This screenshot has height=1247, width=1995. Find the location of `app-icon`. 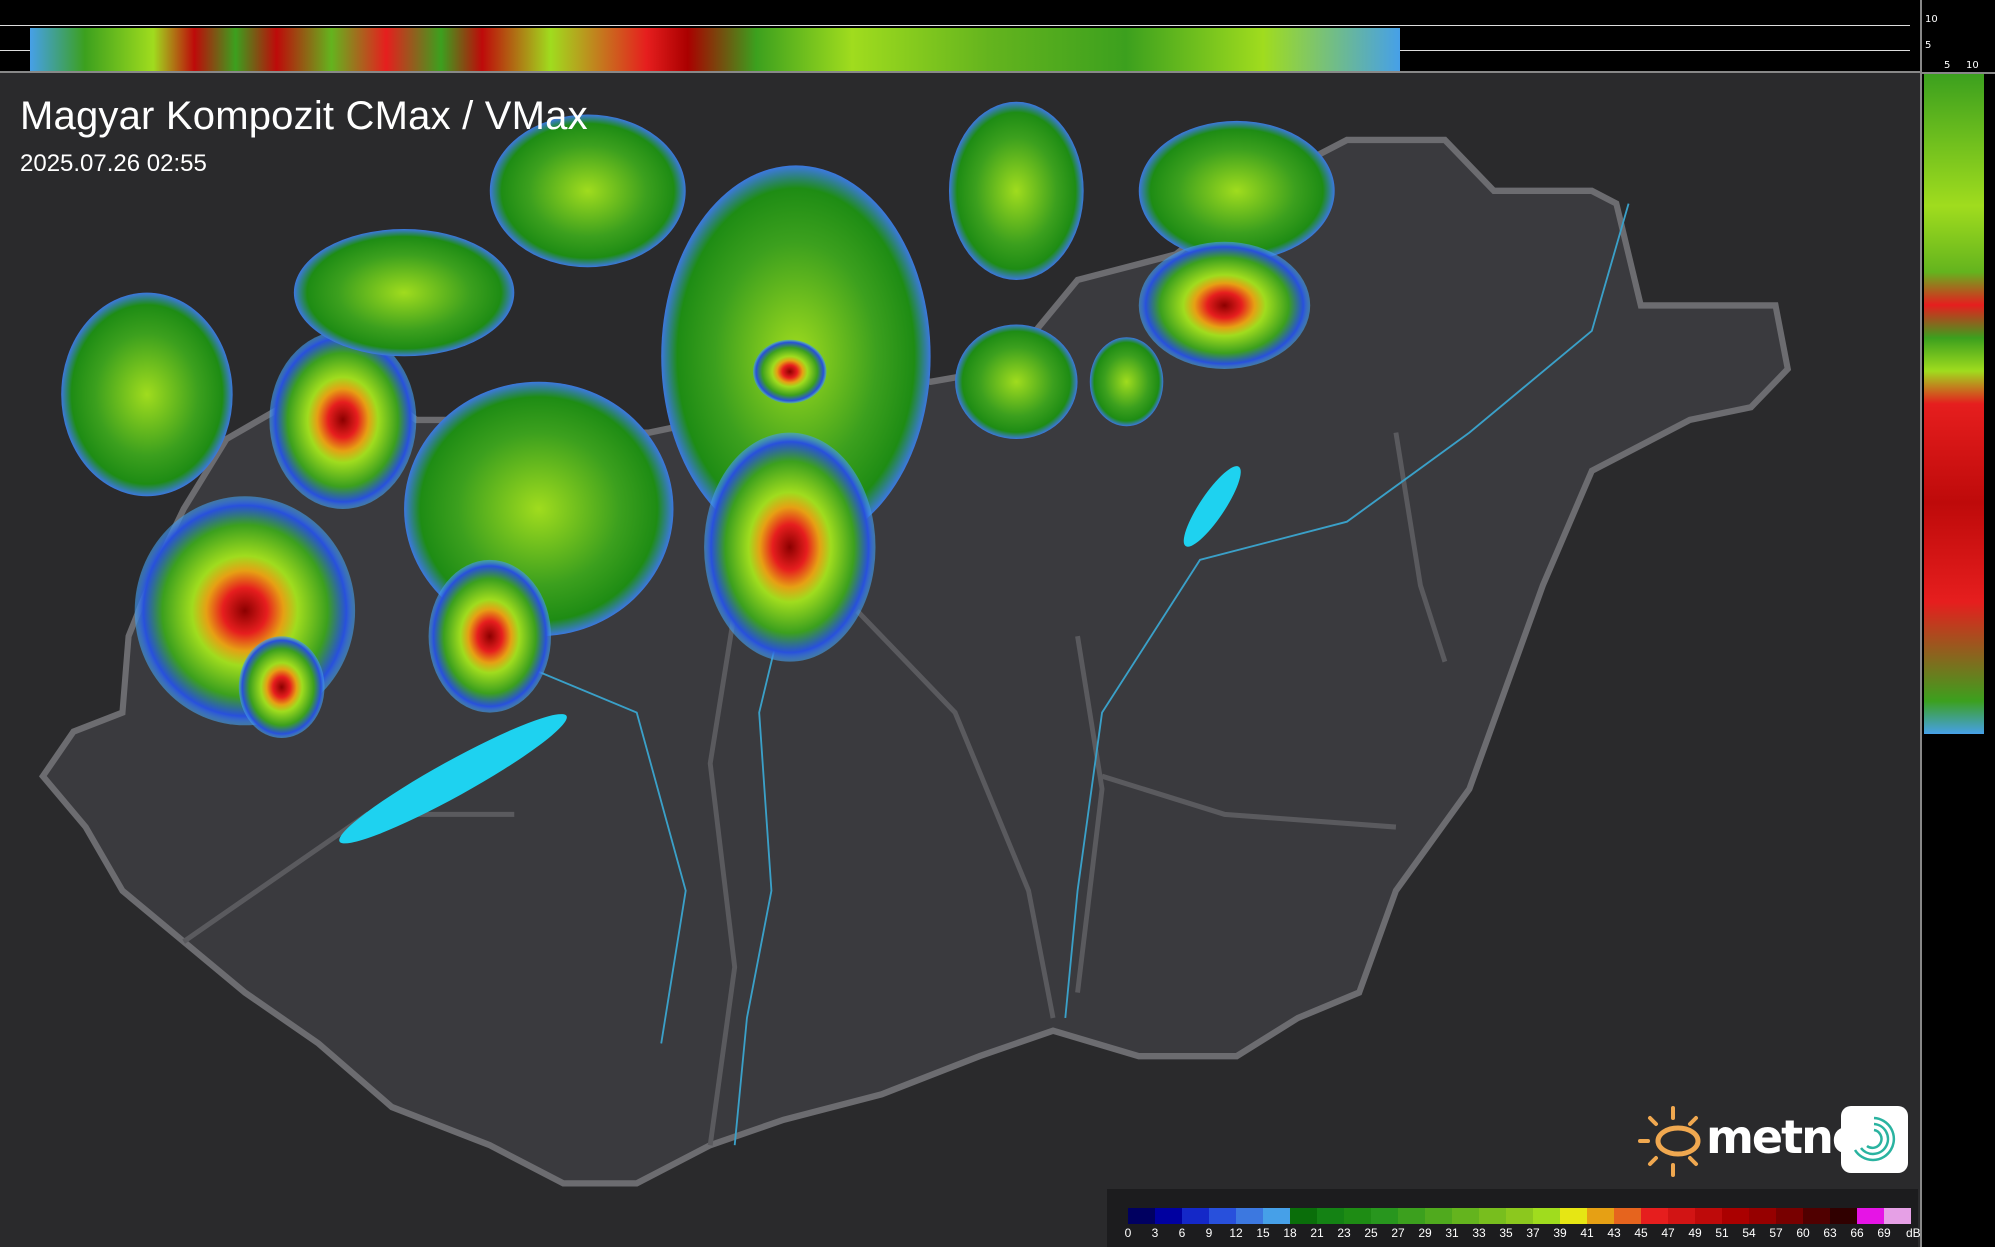

app-icon is located at coordinates (1874, 1139).